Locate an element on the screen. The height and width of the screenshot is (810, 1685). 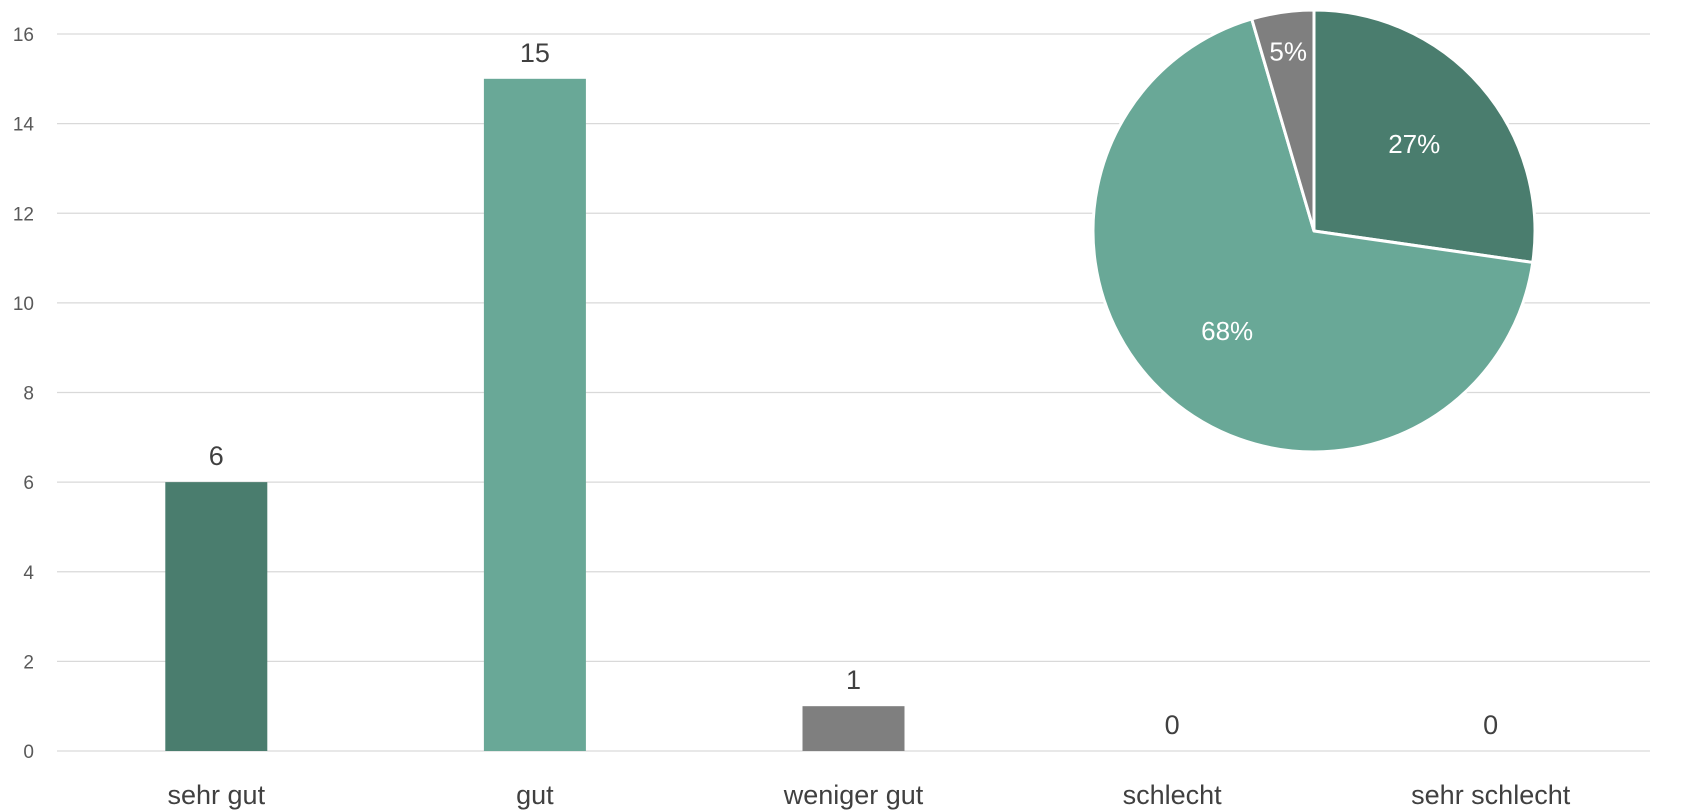
y-tick-label-4: 4 is located at coordinates (28, 573).